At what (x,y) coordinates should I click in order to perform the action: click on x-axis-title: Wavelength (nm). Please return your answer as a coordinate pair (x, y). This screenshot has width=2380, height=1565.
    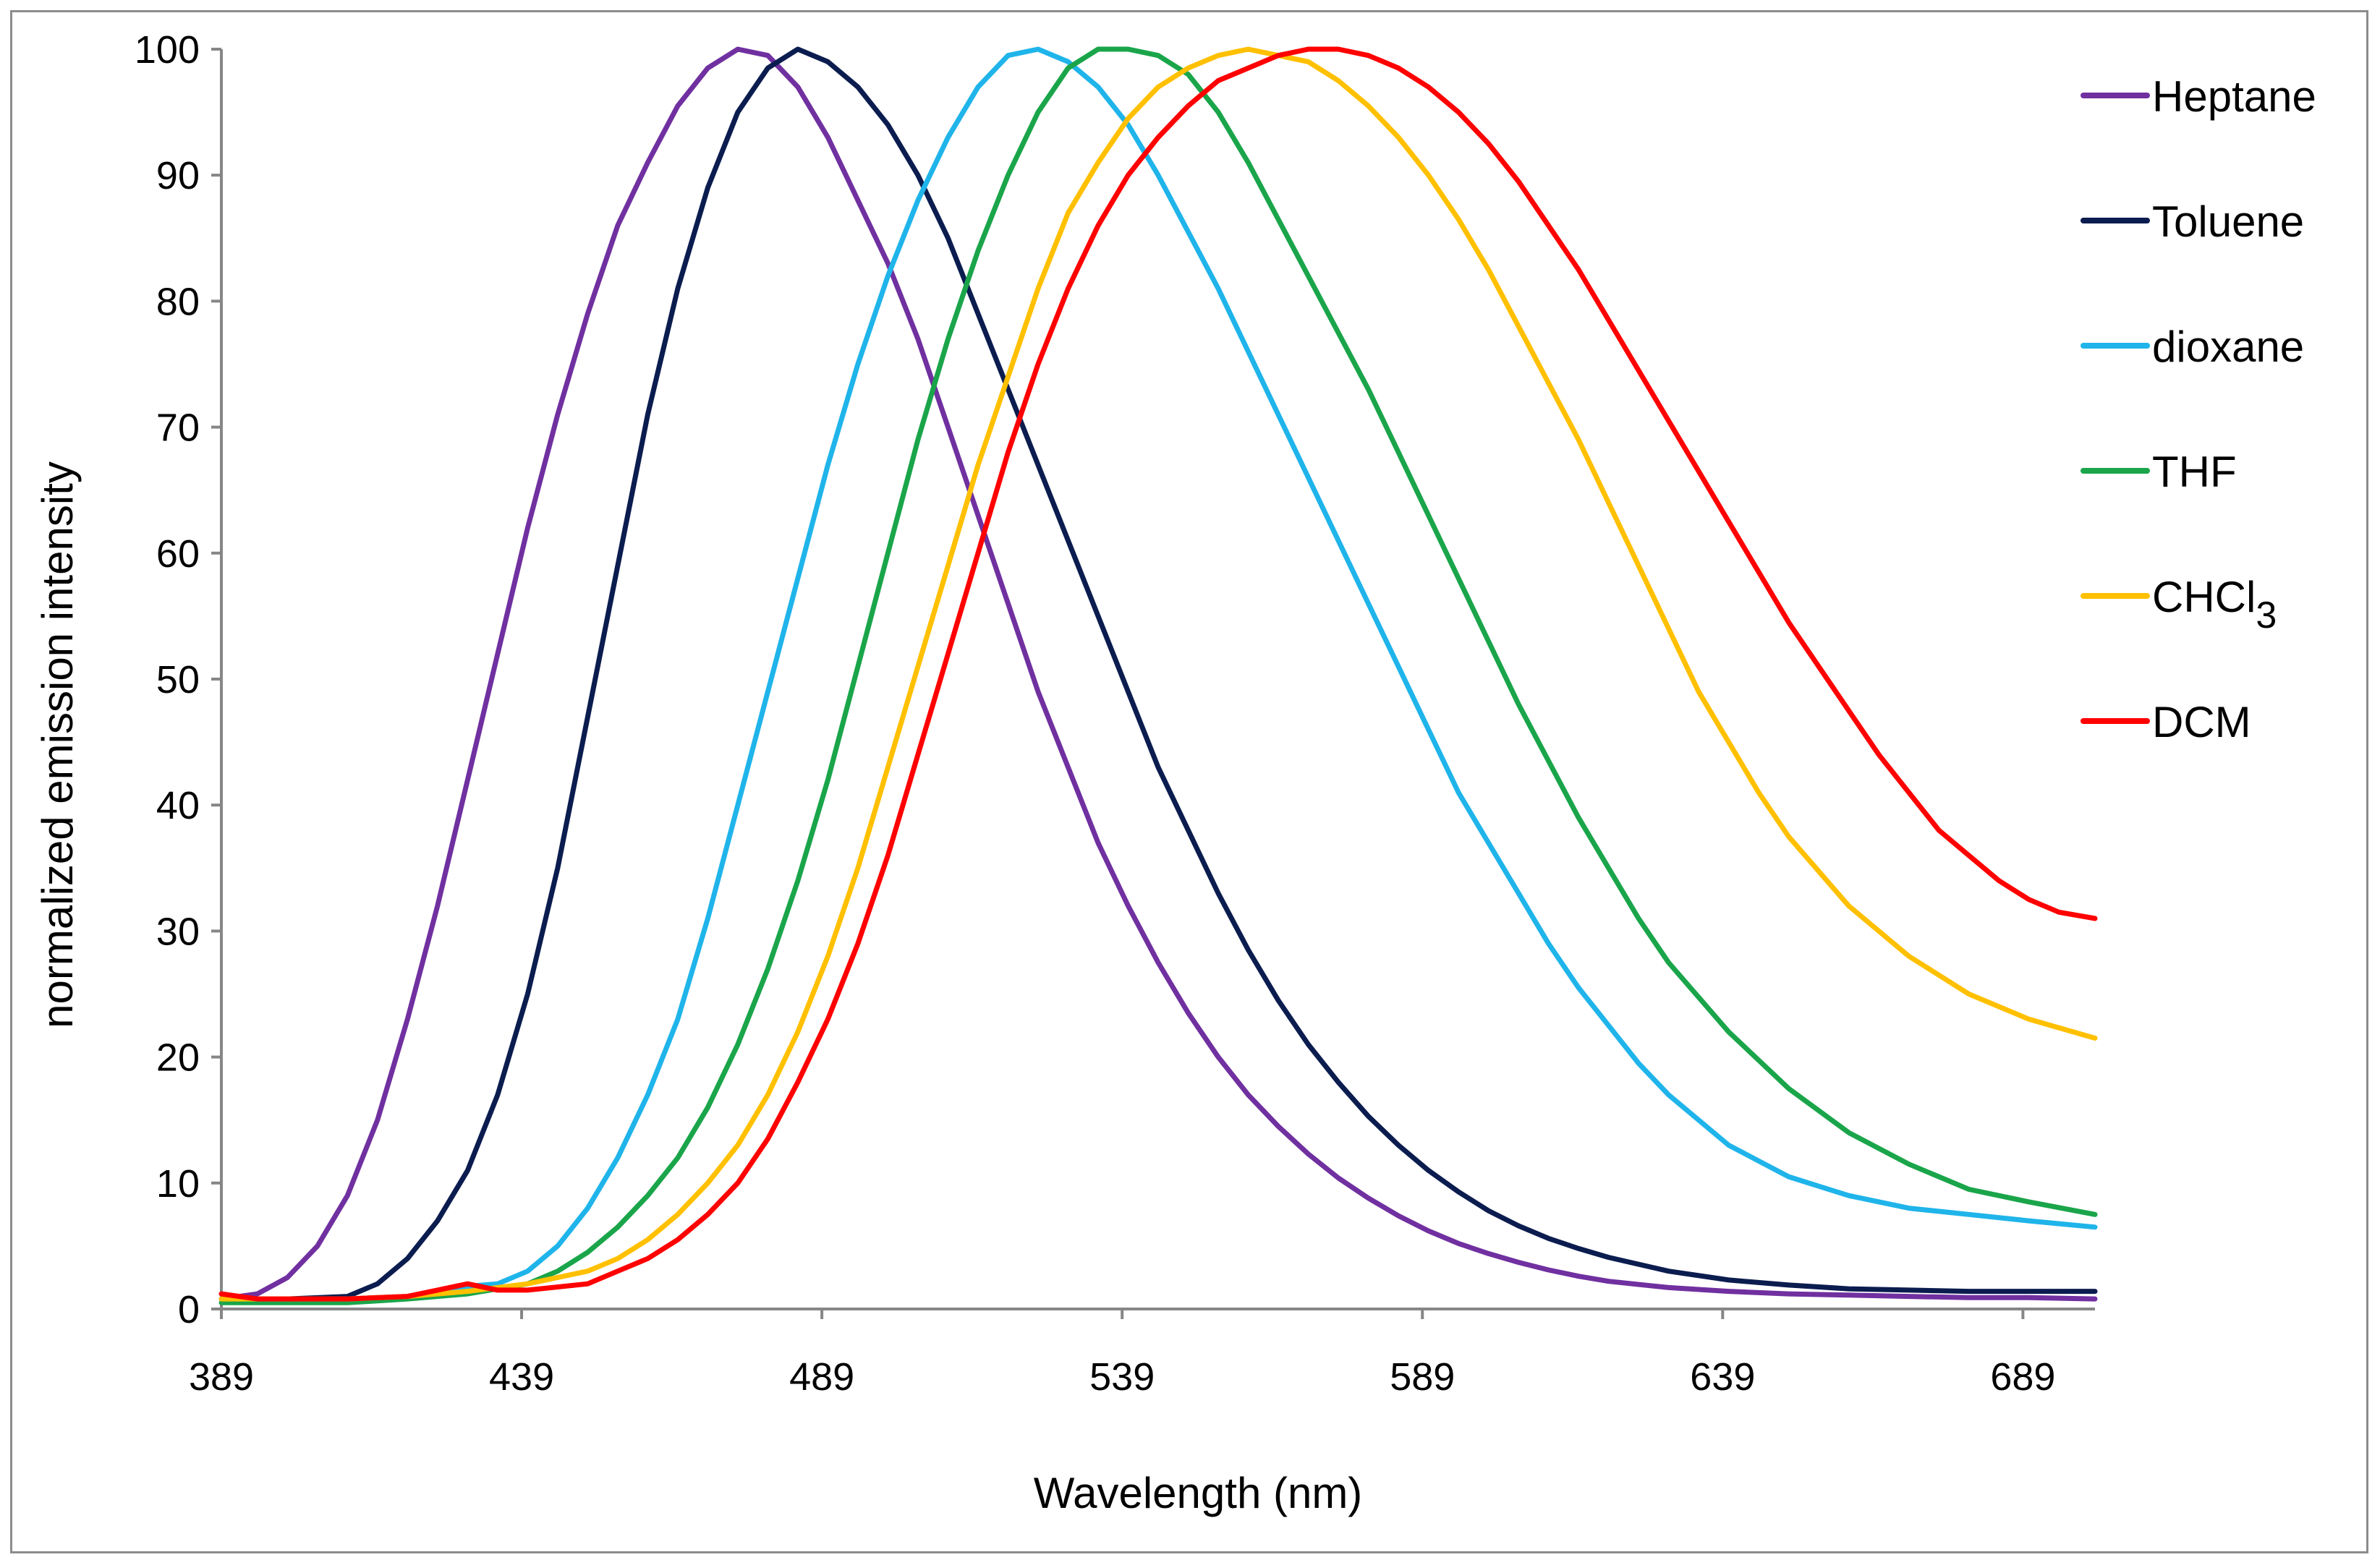
    Looking at the image, I should click on (1198, 1493).